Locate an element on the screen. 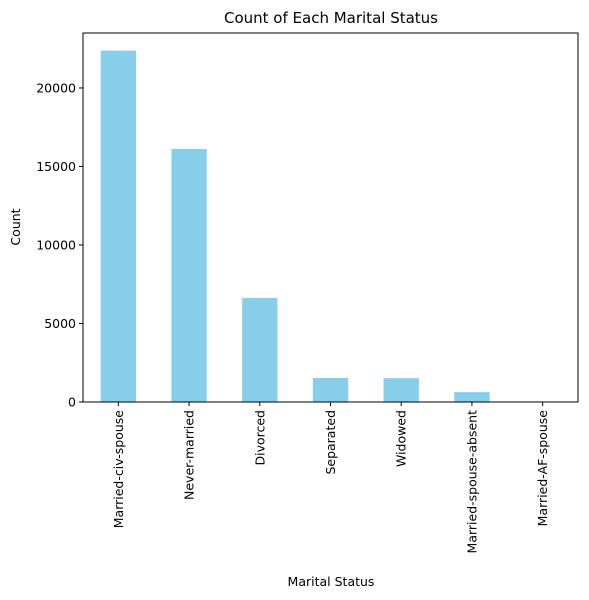 The height and width of the screenshot is (600, 589). y-axis: 0 5000 10000 15000 20000 is located at coordinates (59, 245).